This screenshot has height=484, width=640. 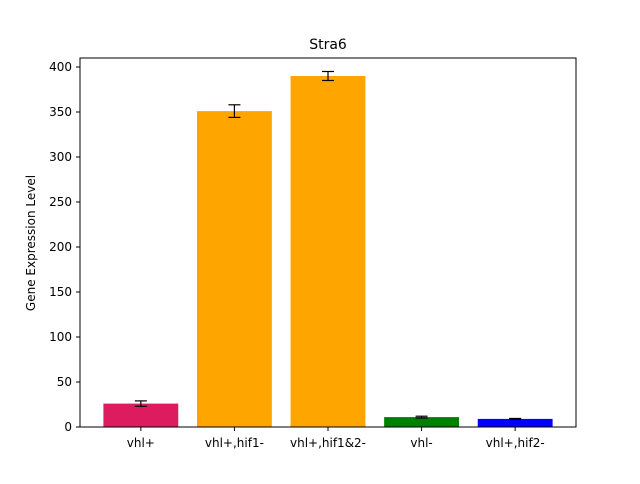 What do you see at coordinates (60, 202) in the screenshot?
I see `y-tick-label: 250` at bounding box center [60, 202].